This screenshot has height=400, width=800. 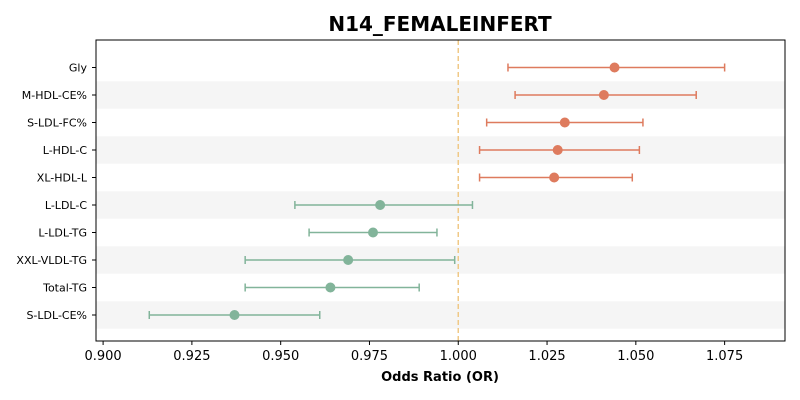 I want to click on x-axis: 0.900 0.925 0.950 0.975 1.000 1.025 1.050 1.075, so click(x=413, y=352).